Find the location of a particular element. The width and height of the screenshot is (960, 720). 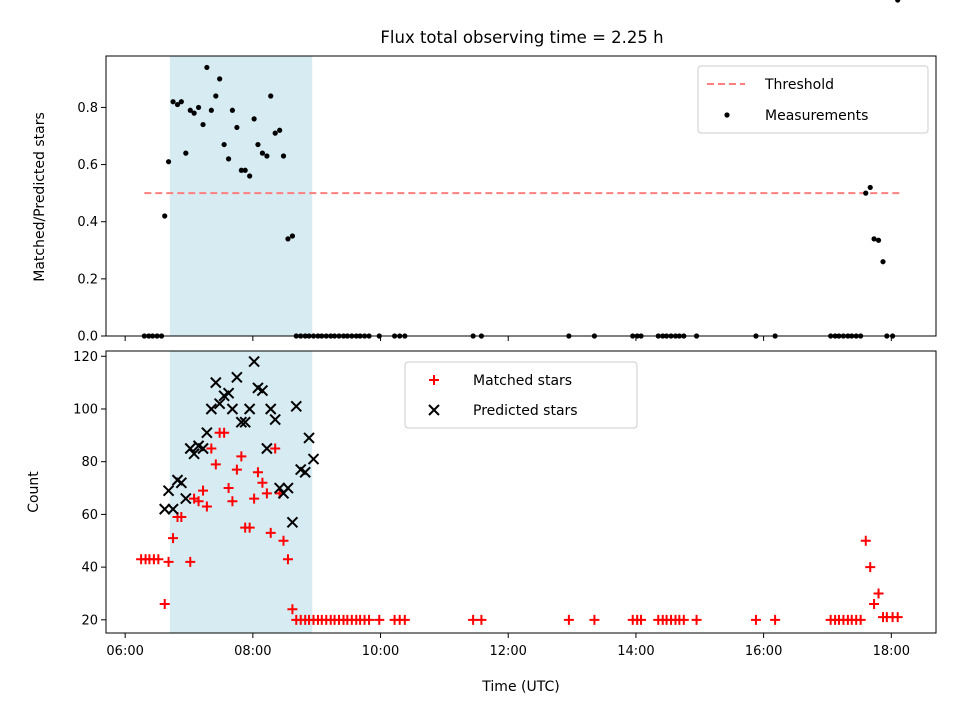

x-tick-label: 10:00 is located at coordinates (380, 651).